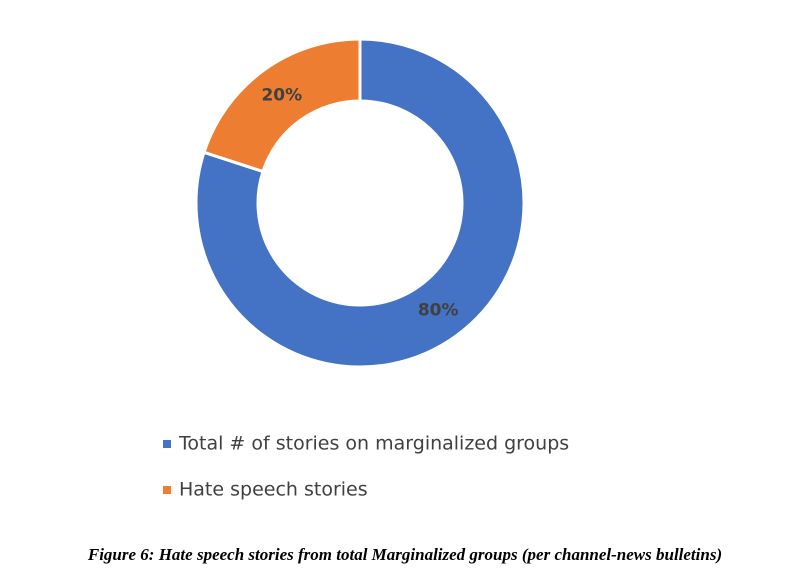 This screenshot has width=810, height=584. What do you see at coordinates (282, 105) in the screenshot?
I see `donut-slice` at bounding box center [282, 105].